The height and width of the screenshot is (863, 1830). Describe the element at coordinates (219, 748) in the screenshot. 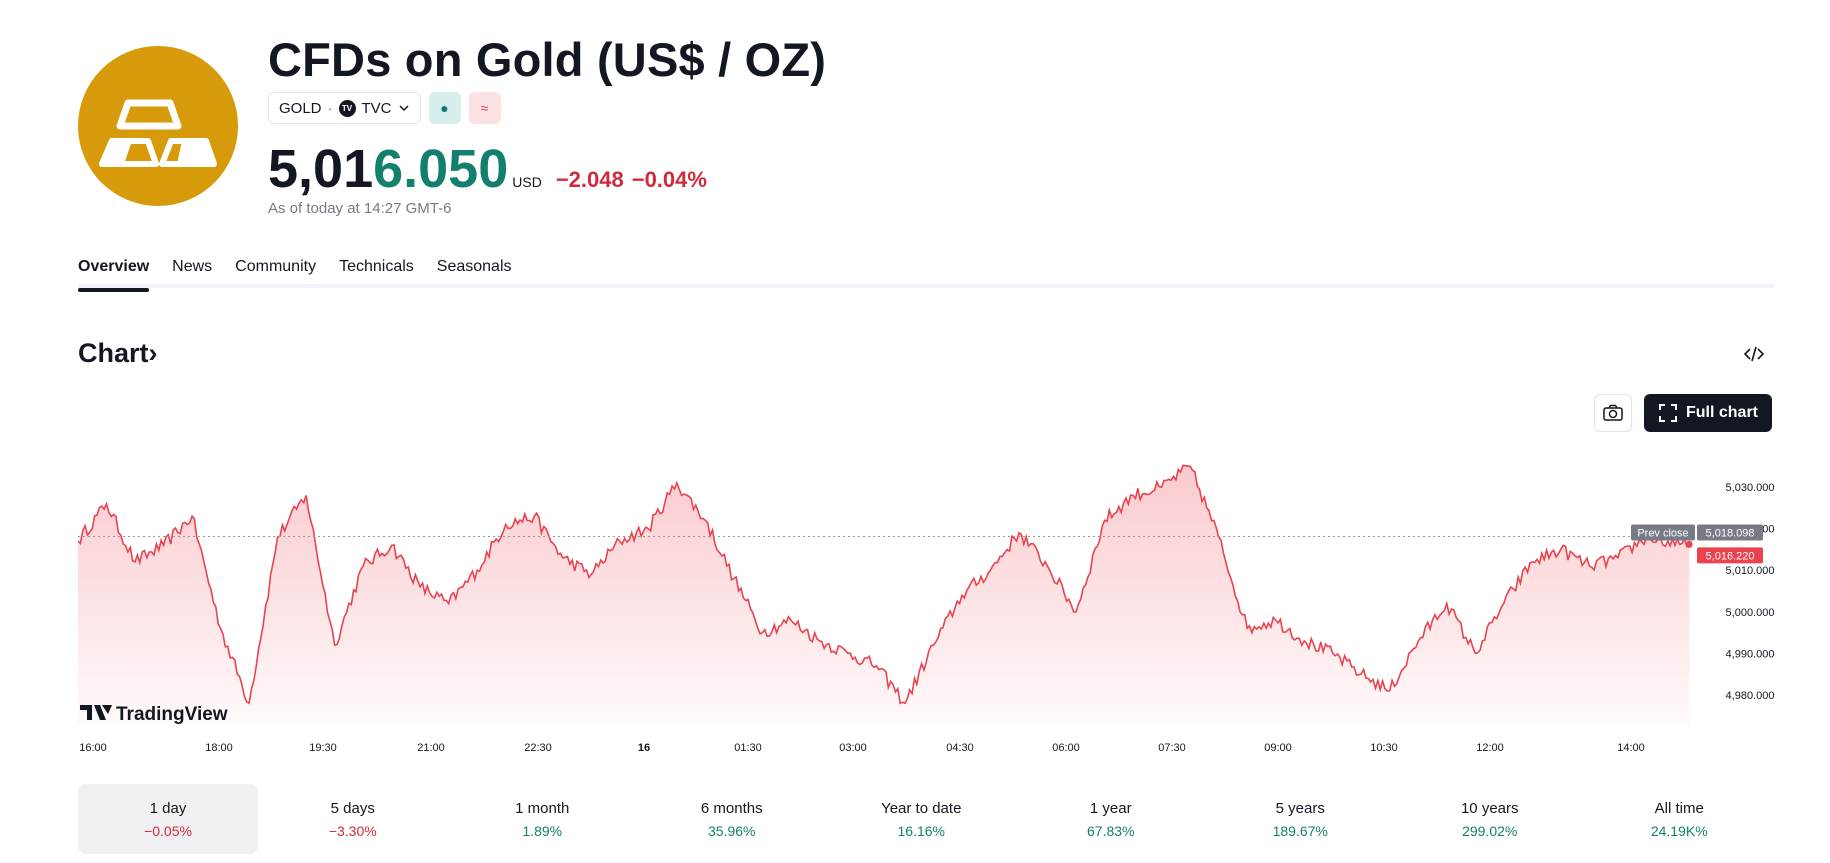

I see `x-tick-label: 18:00` at that location.